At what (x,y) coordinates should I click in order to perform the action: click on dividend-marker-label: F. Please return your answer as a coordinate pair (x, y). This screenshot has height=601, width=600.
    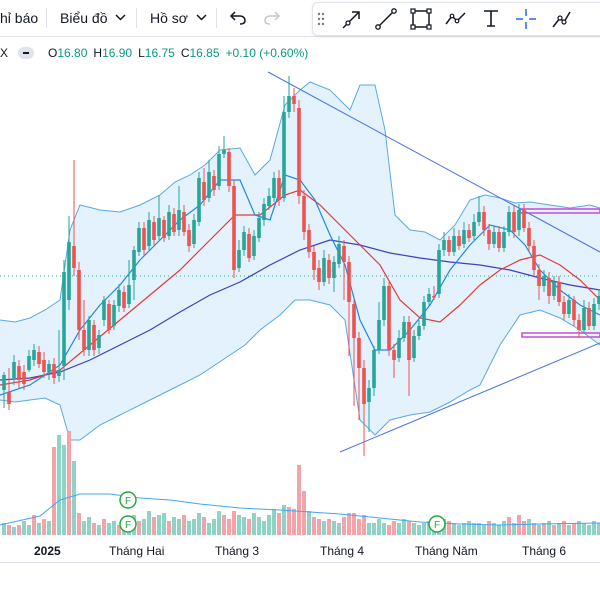
    Looking at the image, I should click on (128, 501).